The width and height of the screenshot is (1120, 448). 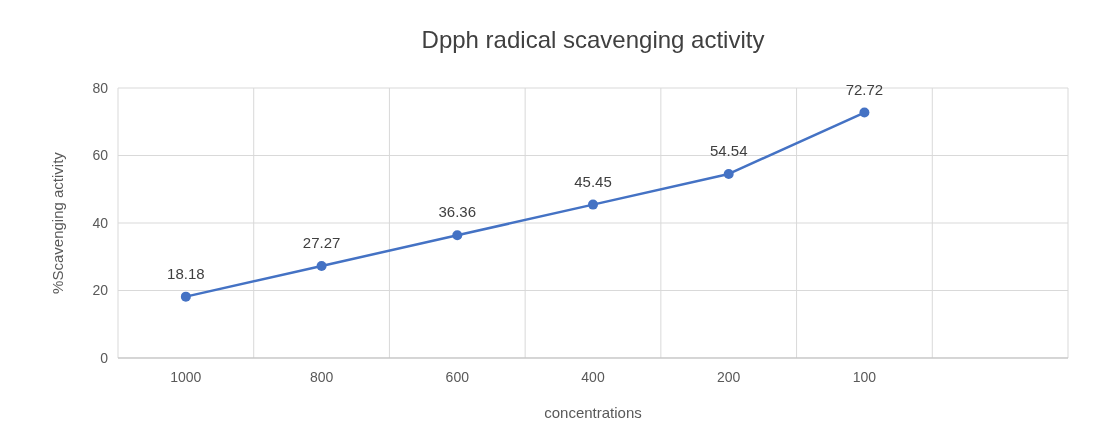 What do you see at coordinates (57, 222) in the screenshot?
I see `y-axis-title: %Scavenging activity` at bounding box center [57, 222].